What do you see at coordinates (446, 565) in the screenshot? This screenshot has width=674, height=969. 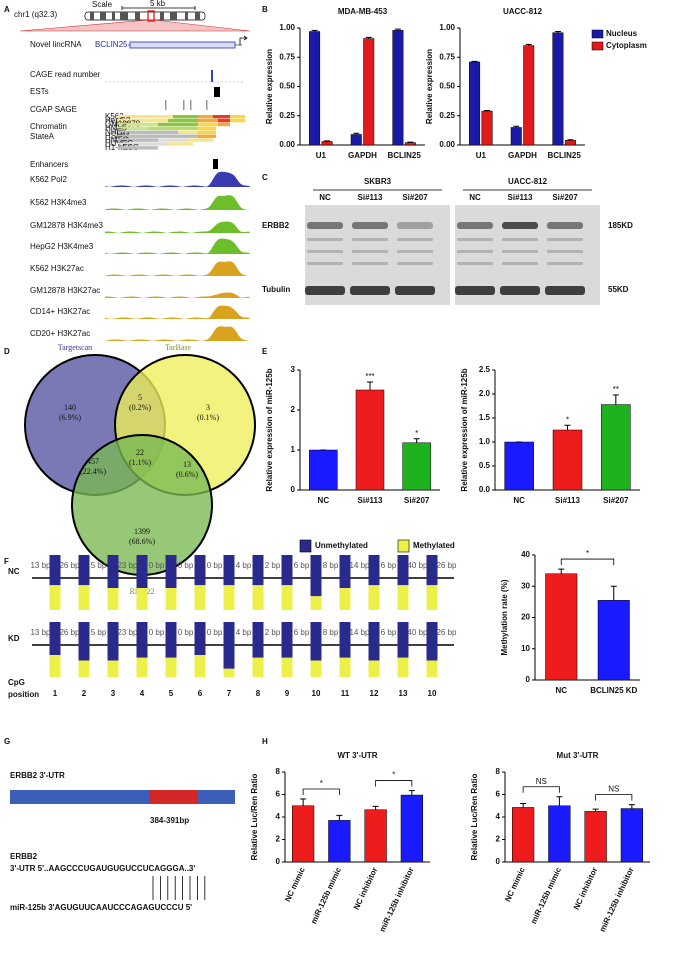 I see `gap-label: 26 bp` at bounding box center [446, 565].